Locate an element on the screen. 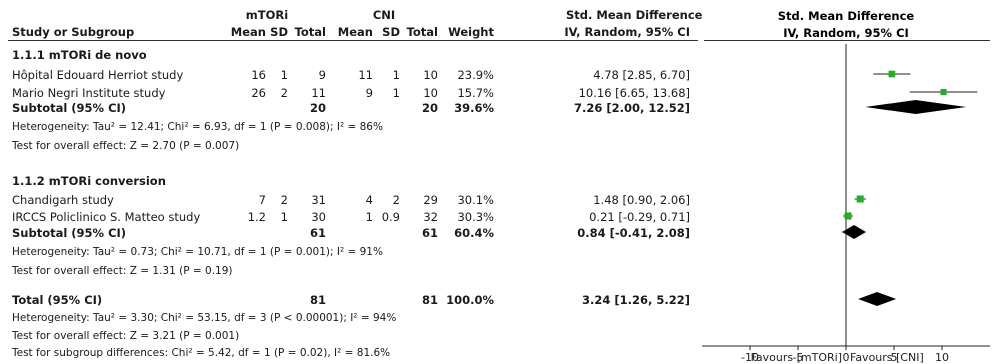 The image size is (1000, 364). subtotal-ci: 7.26 [2.00, 12.52] is located at coordinates (631, 108).